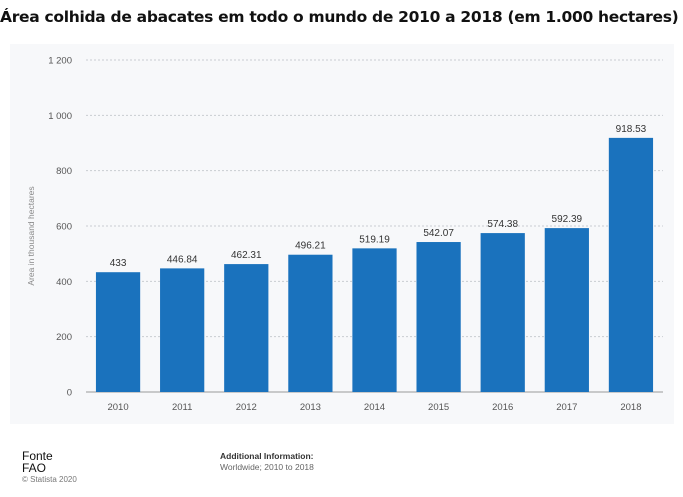  Describe the element at coordinates (438, 407) in the screenshot. I see `x-tick-label: 2015` at that location.